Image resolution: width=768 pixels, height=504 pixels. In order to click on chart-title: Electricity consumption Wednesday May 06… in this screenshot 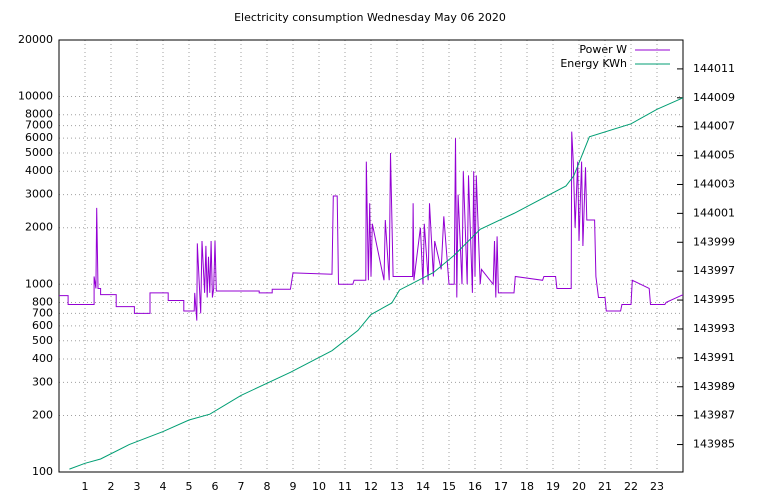, I will do `click(370, 17)`.